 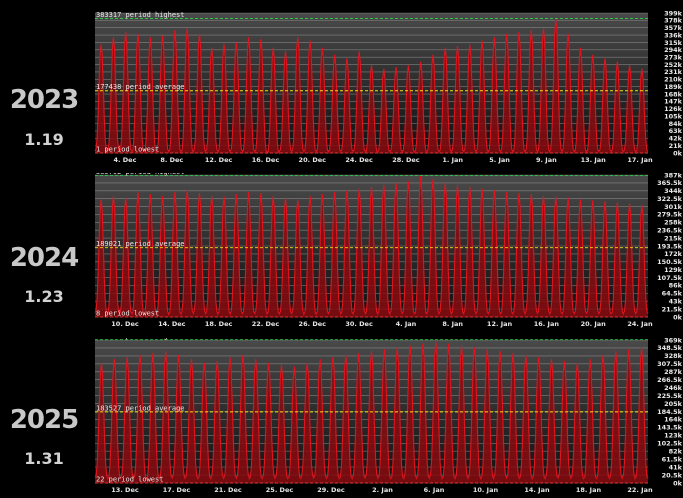 I want to click on y-tick-label: 42k, so click(x=676, y=139).